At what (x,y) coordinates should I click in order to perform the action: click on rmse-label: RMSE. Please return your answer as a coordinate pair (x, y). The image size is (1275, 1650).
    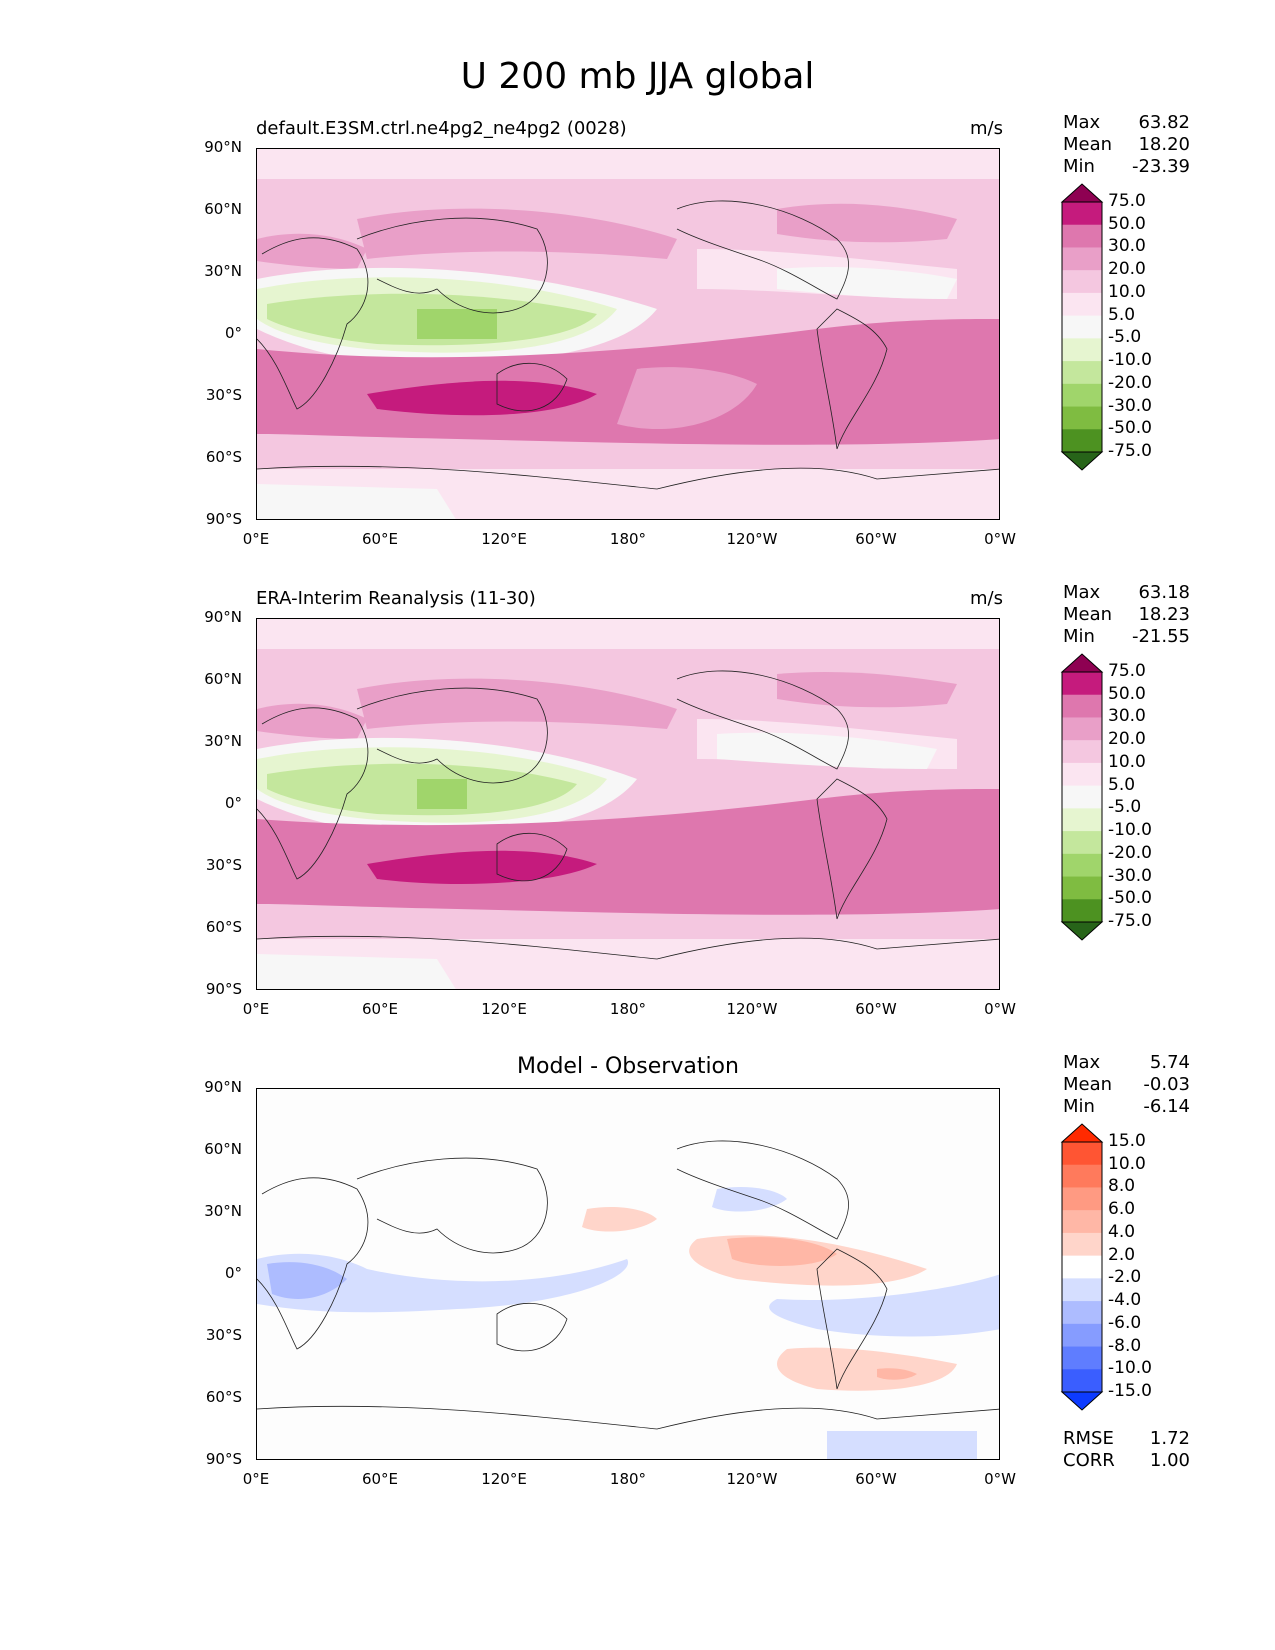
    Looking at the image, I should click on (1088, 1438).